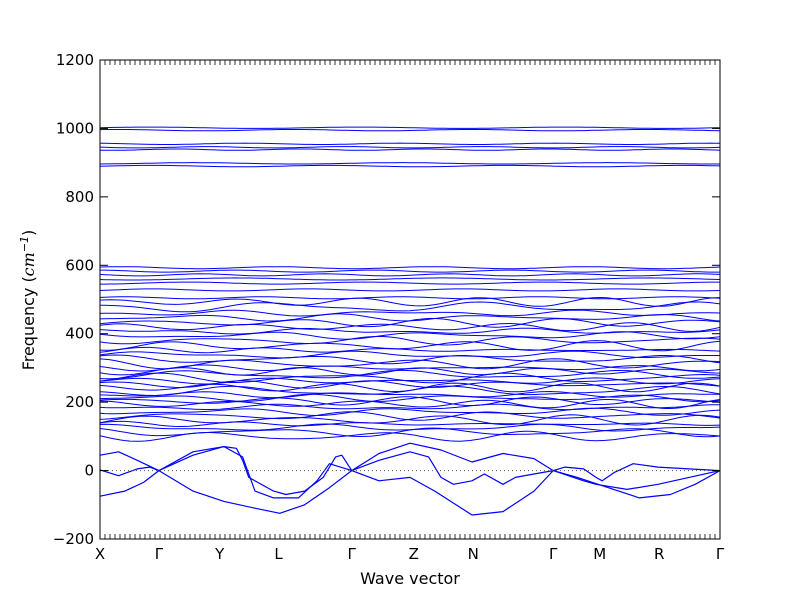  I want to click on y-tick-label: 1200, so click(75, 60).